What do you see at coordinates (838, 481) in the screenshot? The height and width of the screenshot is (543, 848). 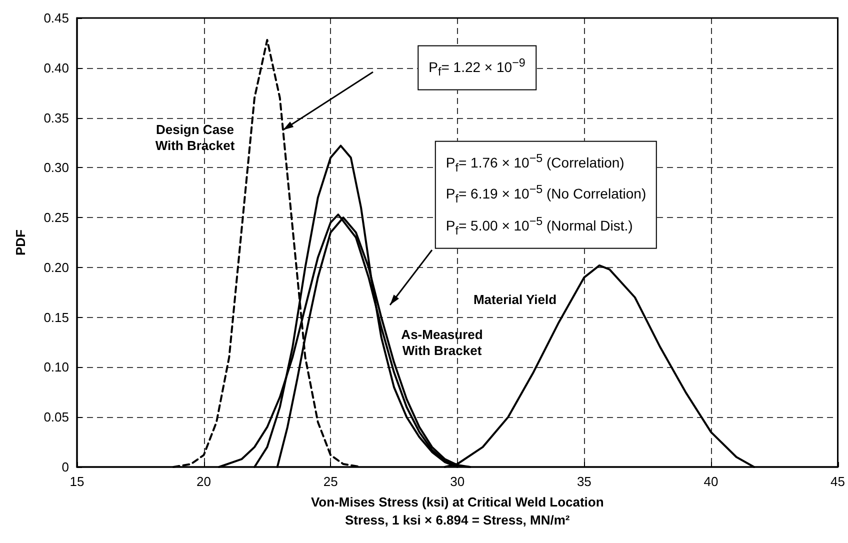 I see `x-tick-label: 45` at bounding box center [838, 481].